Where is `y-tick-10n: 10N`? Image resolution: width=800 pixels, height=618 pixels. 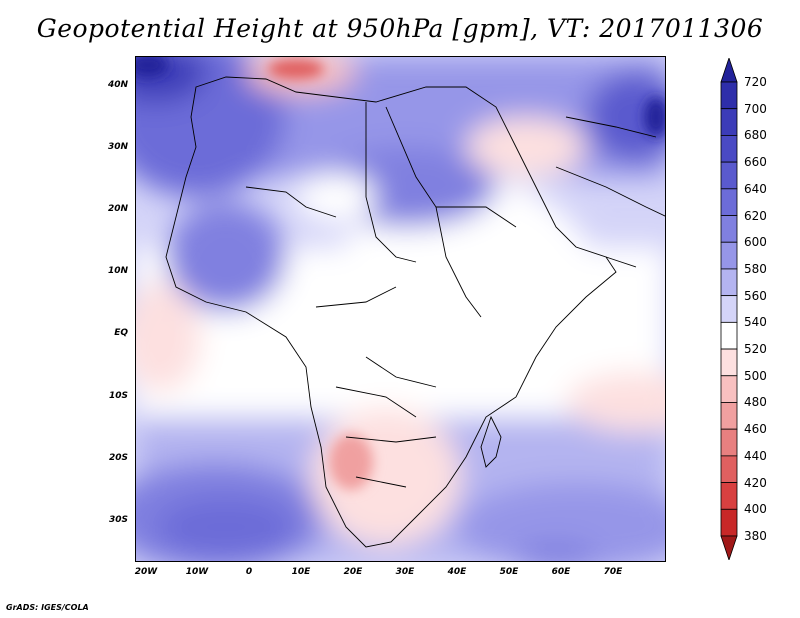 y-tick-10n: 10N is located at coordinates (117, 271).